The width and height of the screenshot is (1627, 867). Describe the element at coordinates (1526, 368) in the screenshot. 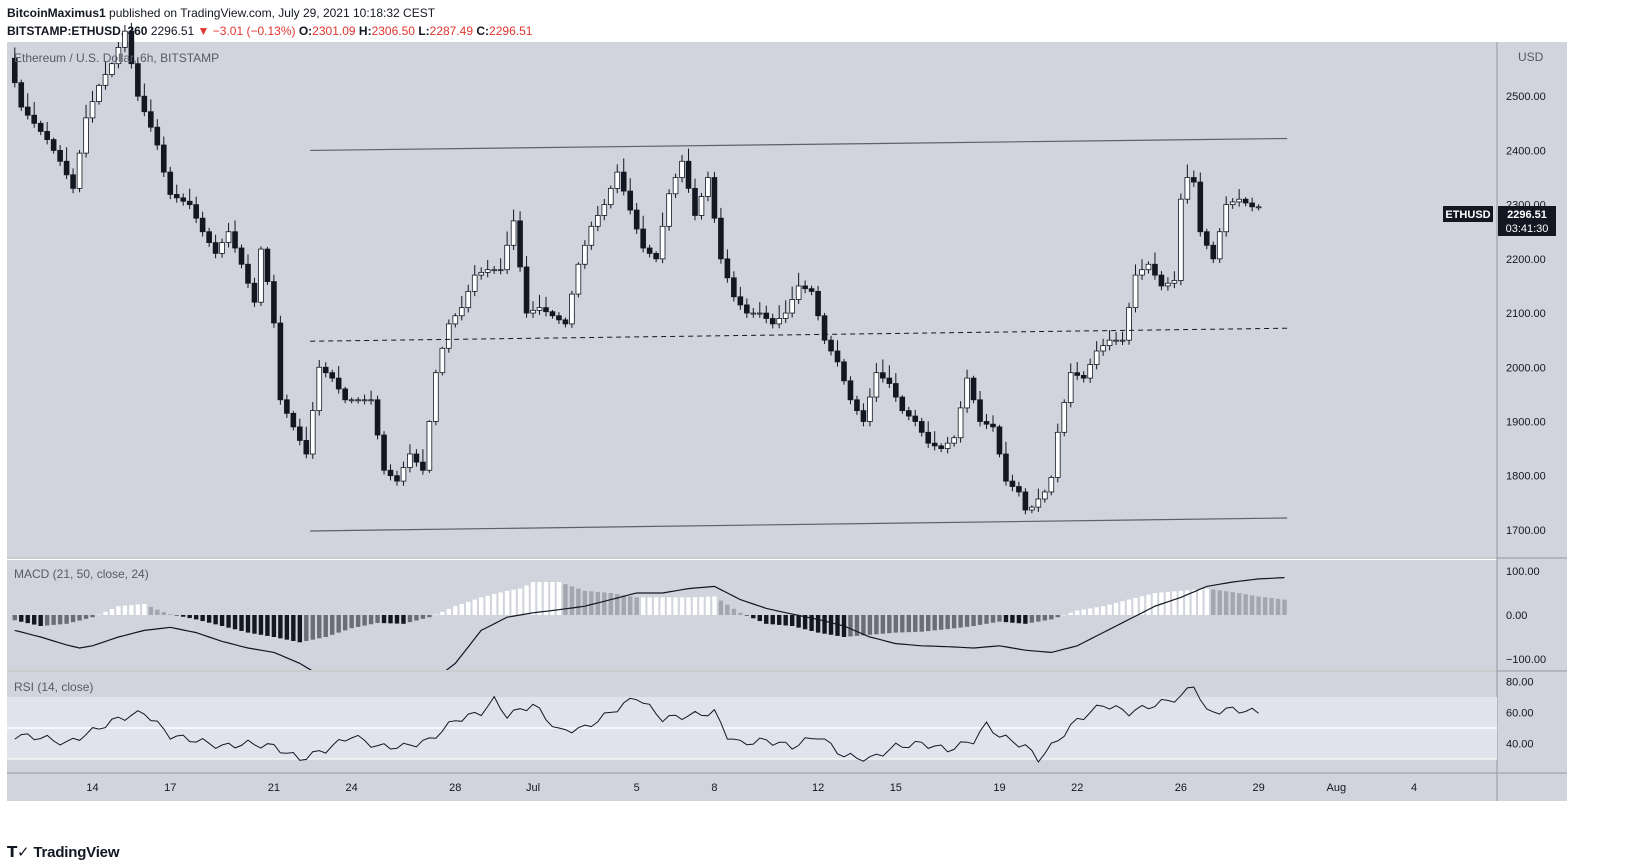

I see `price-tick-label: 2000.00` at that location.